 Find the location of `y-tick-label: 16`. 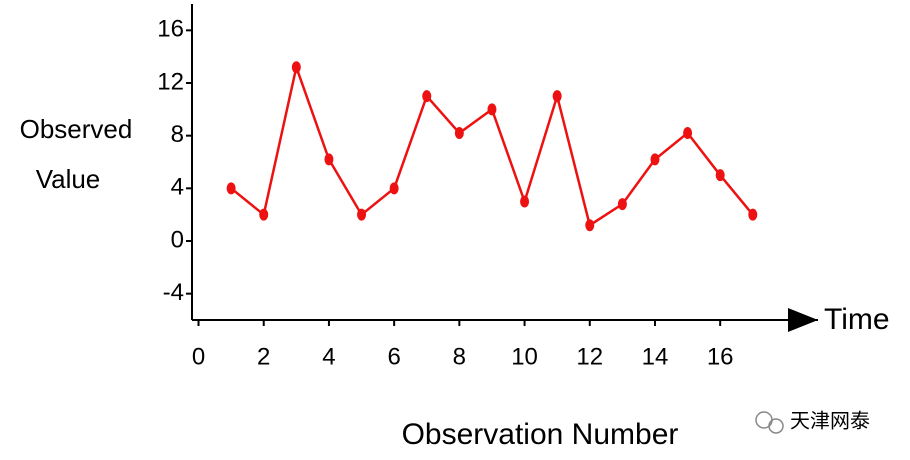

y-tick-label: 16 is located at coordinates (170, 29).